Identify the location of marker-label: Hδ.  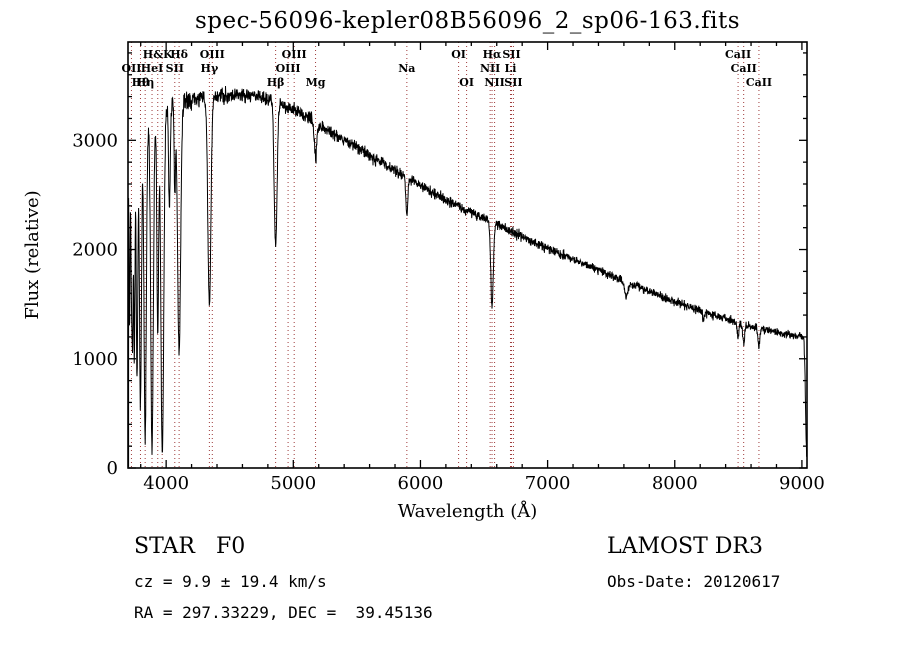
(179, 54).